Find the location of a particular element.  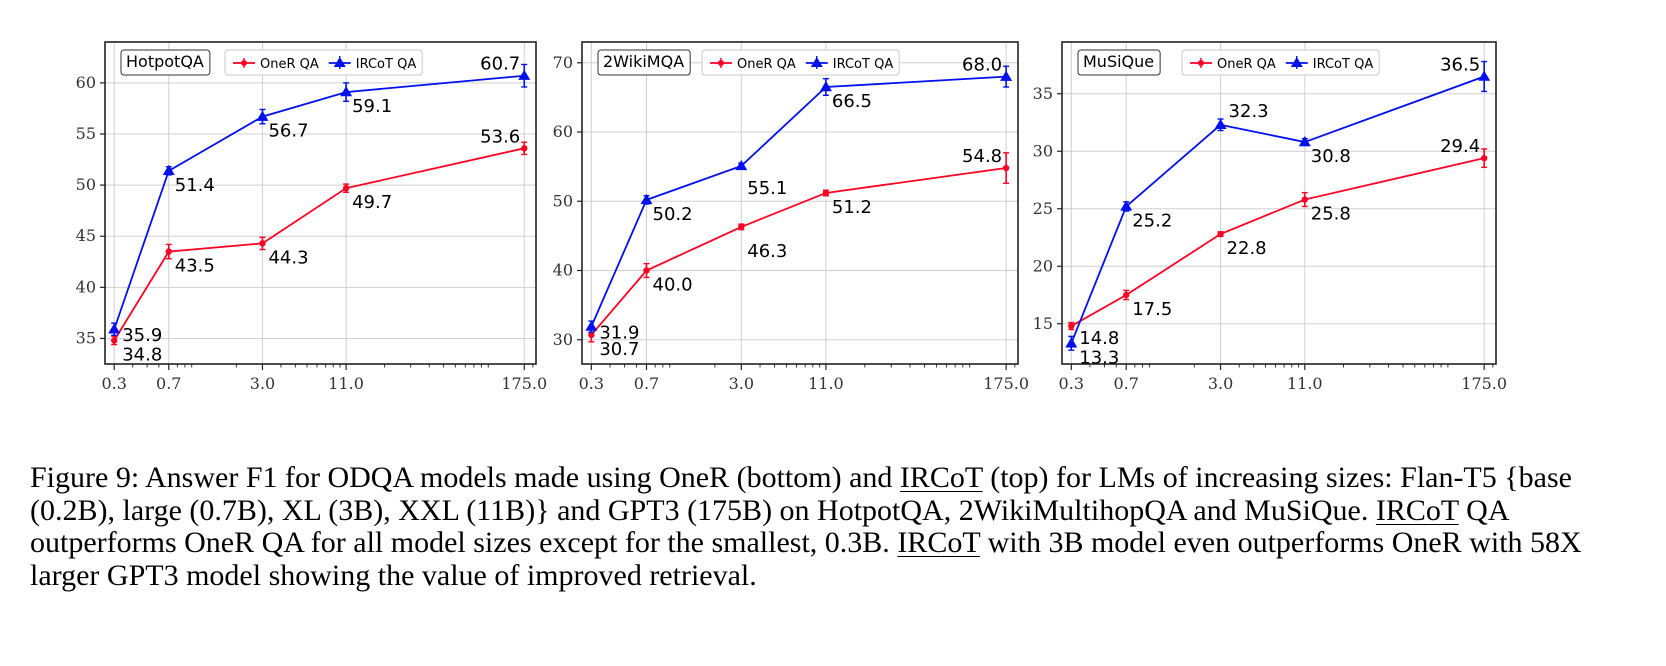

data-label-oner: 51.2 is located at coordinates (852, 207).